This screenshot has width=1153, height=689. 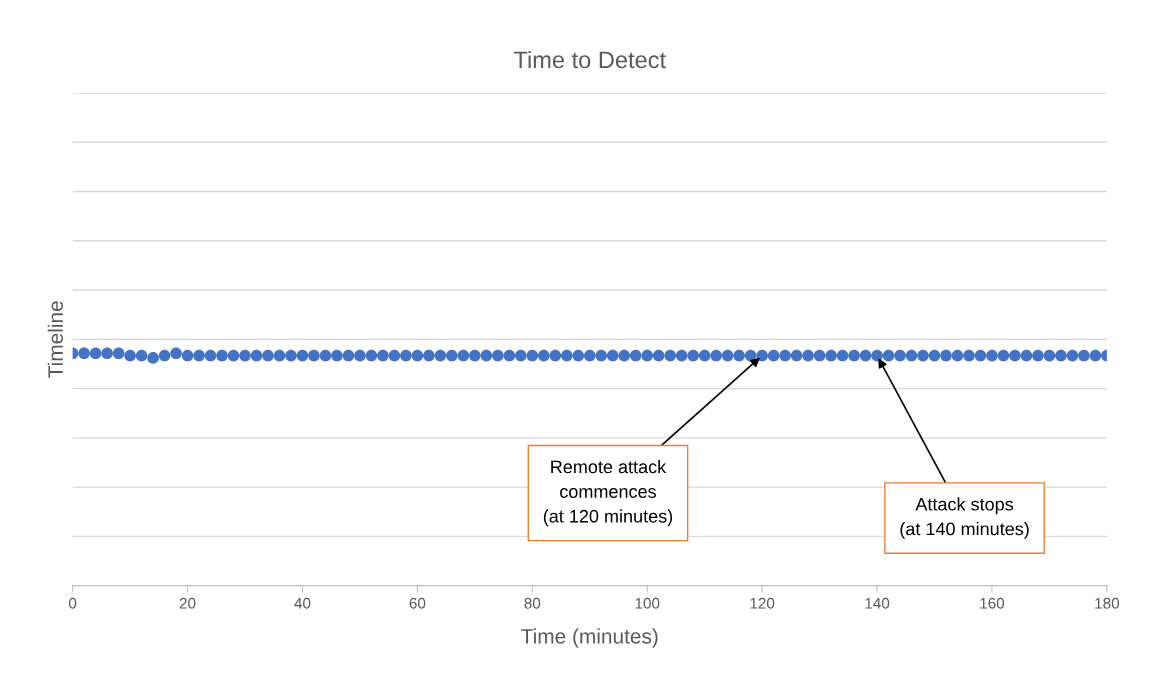 What do you see at coordinates (72, 603) in the screenshot?
I see `x-tick-label: 0` at bounding box center [72, 603].